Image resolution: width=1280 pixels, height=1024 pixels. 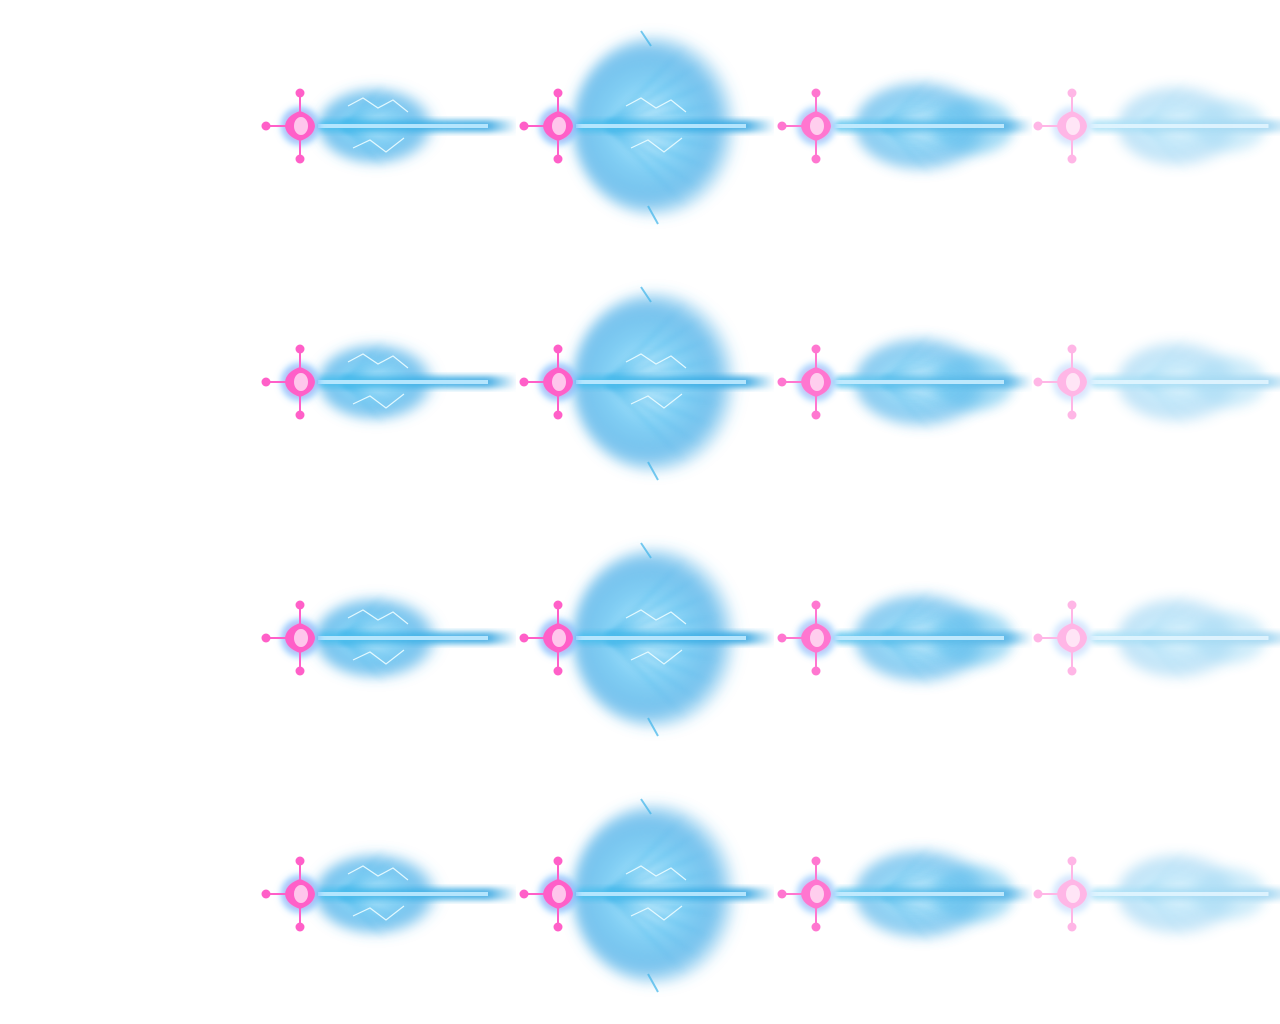 I want to click on sprite-frame-r3-c2, so click(x=903, y=896).